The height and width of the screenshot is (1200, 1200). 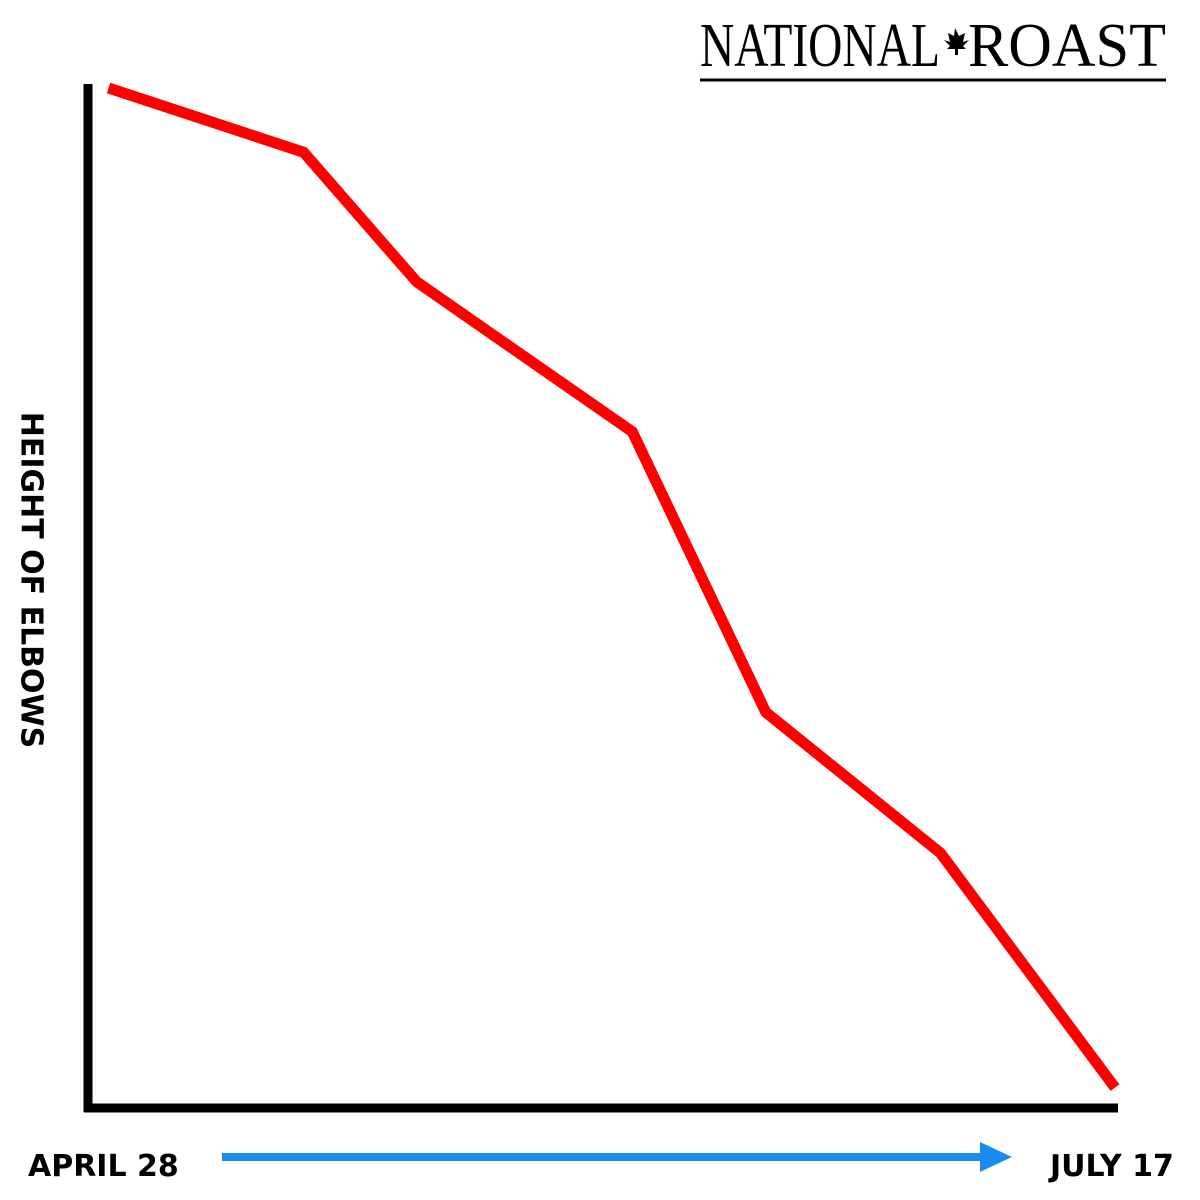 What do you see at coordinates (996, 1157) in the screenshot?
I see `time-arrow-head` at bounding box center [996, 1157].